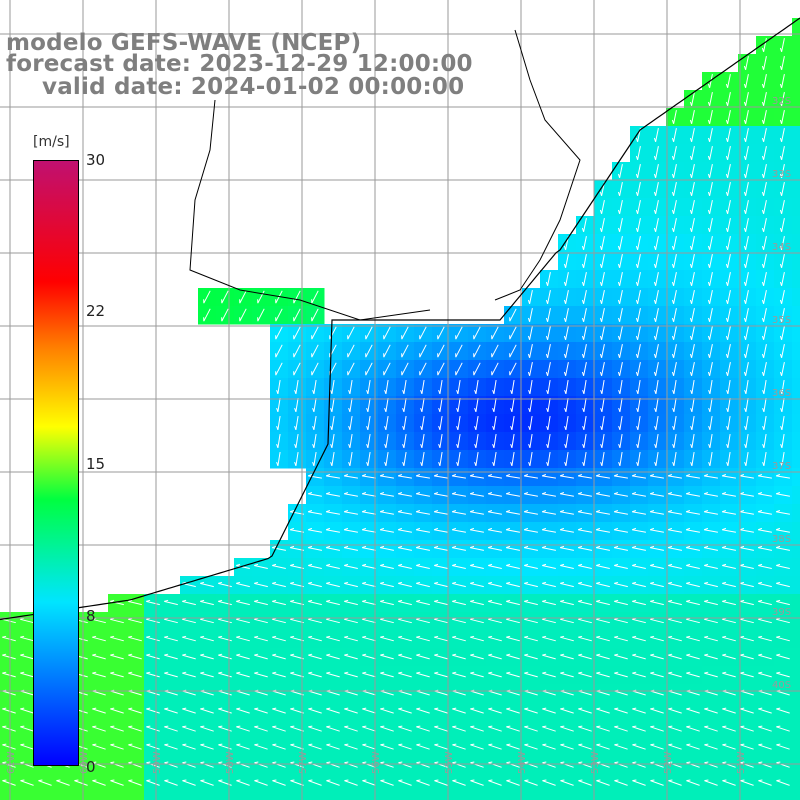 This screenshot has width=800, height=800. Describe the element at coordinates (91, 616) in the screenshot. I see `colorbar-tick-8: 8` at that location.